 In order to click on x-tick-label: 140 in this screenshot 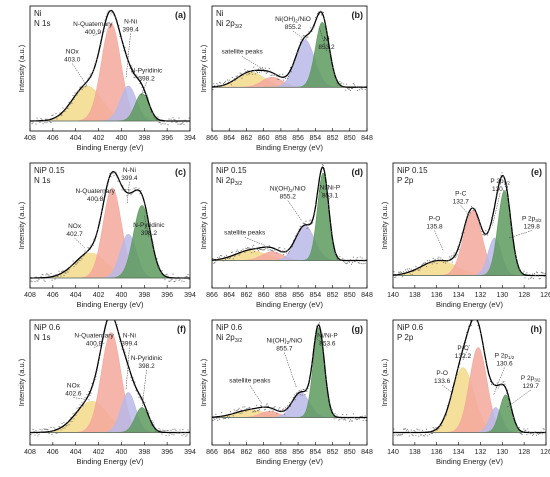, I will do `click(393, 295)`.